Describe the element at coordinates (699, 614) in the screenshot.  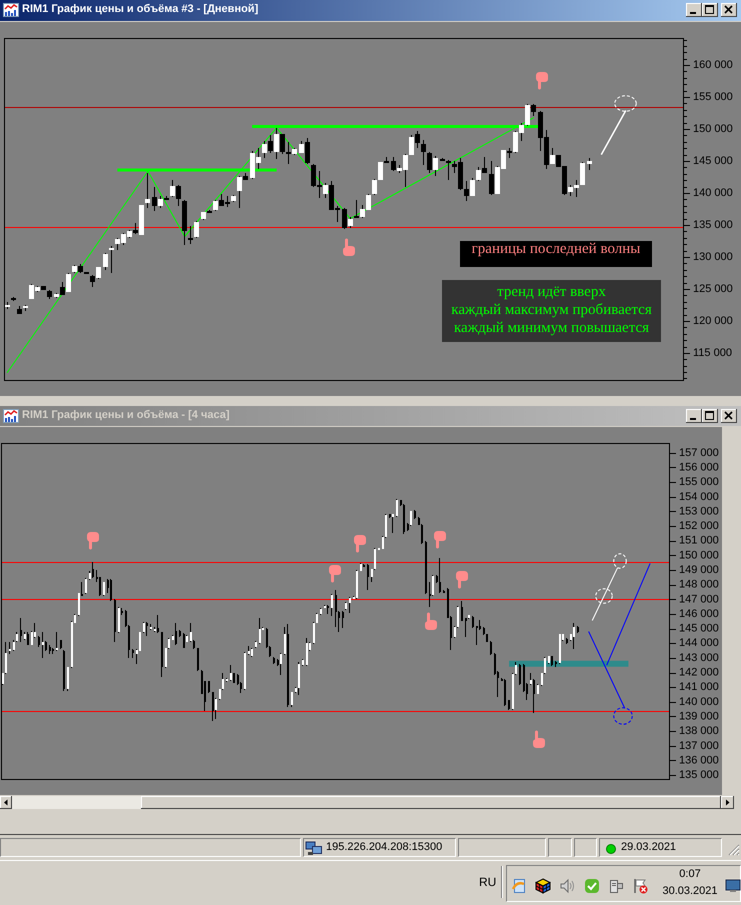
I see `y-tick-label: 146 000` at that location.